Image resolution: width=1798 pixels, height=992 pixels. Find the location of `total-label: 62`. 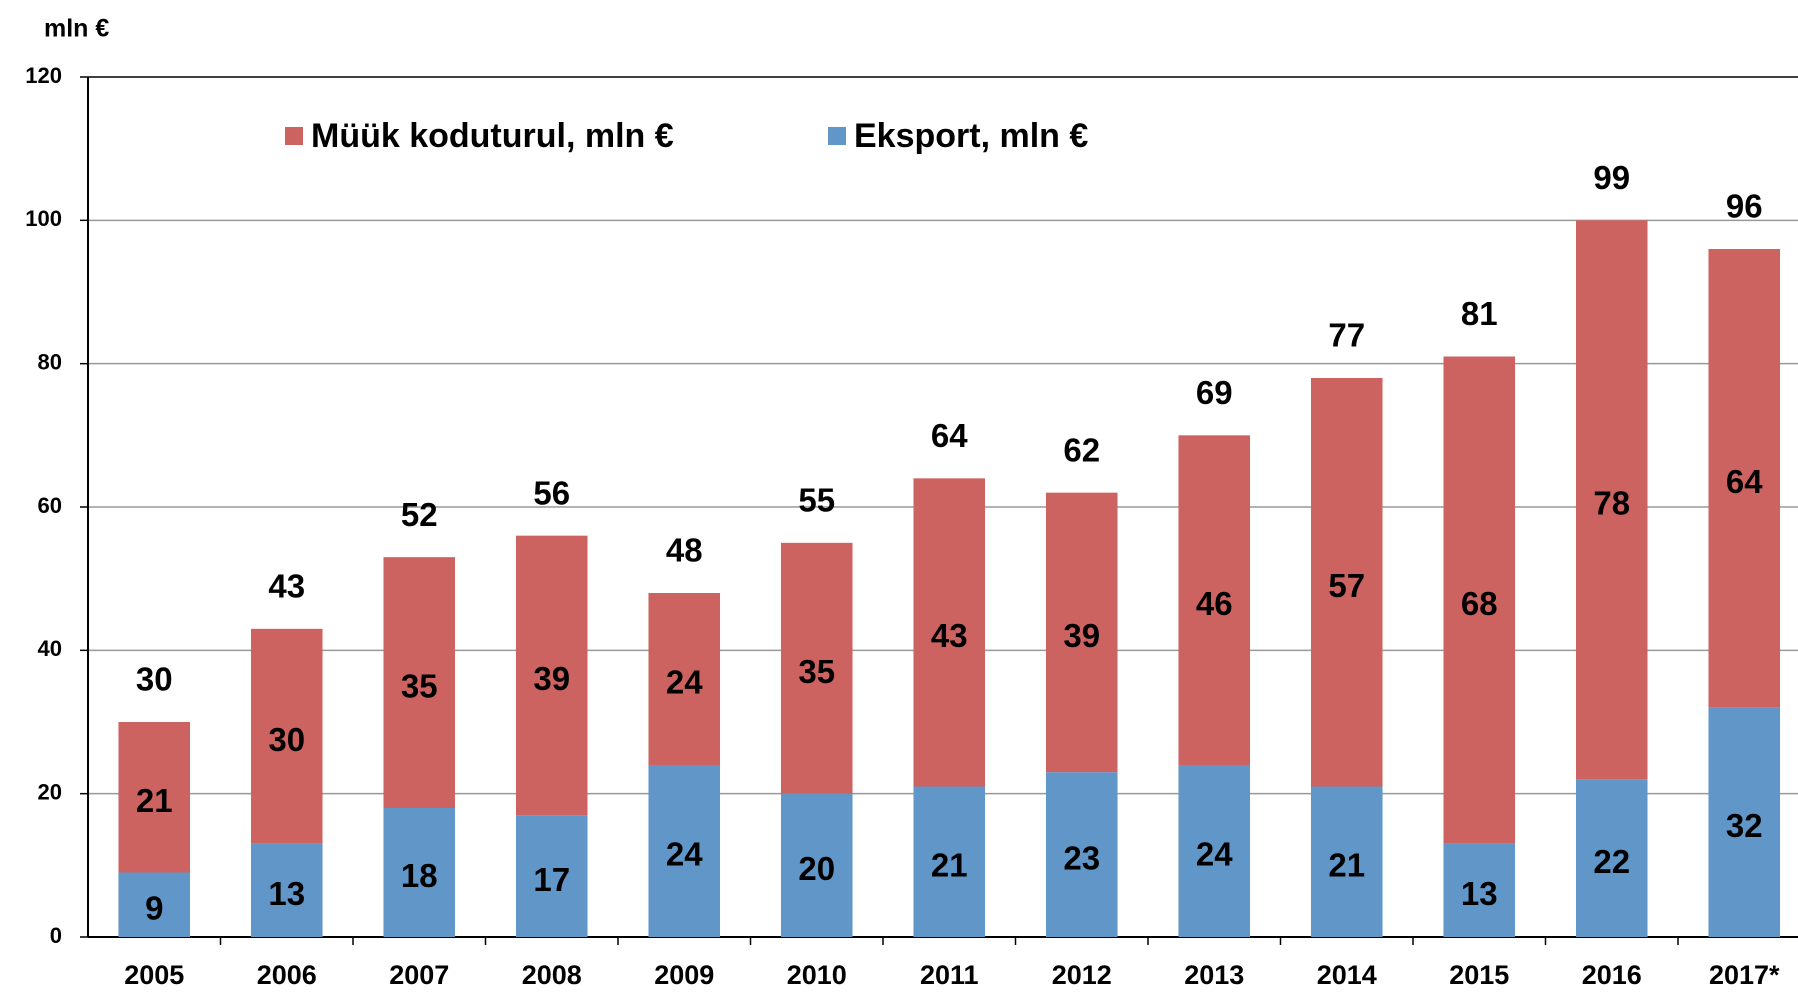

total-label: 62 is located at coordinates (1081, 449).